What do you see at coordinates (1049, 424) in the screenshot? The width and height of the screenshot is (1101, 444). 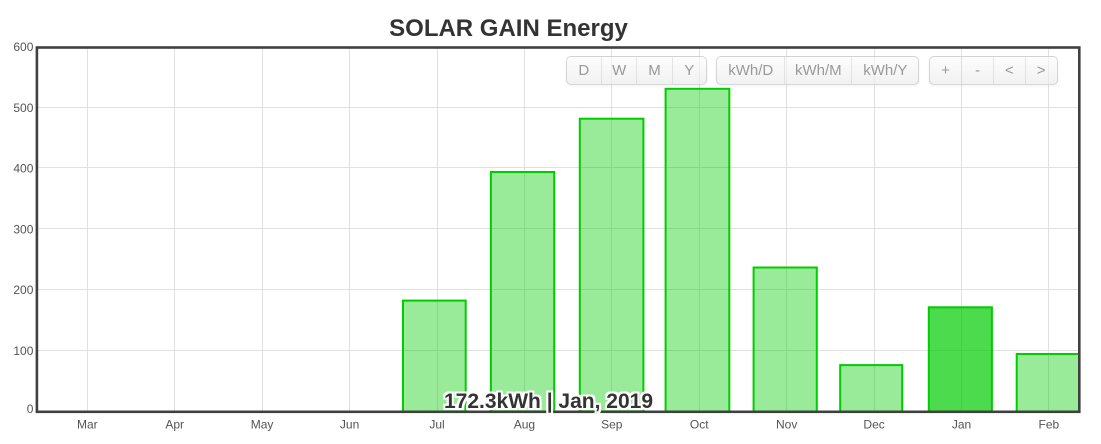 I see `svg-text: Feb` at bounding box center [1049, 424].